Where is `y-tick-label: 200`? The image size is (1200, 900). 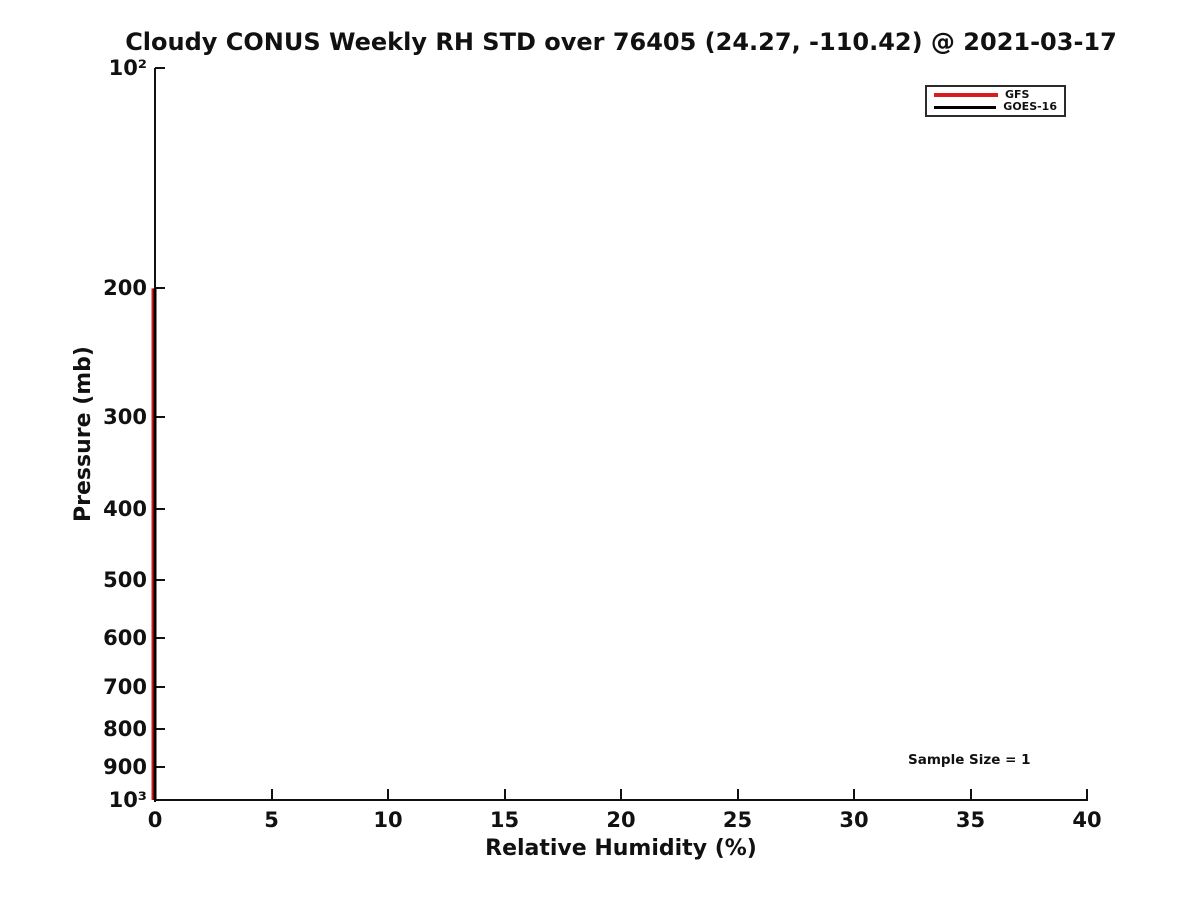 y-tick-label: 200 is located at coordinates (125, 288).